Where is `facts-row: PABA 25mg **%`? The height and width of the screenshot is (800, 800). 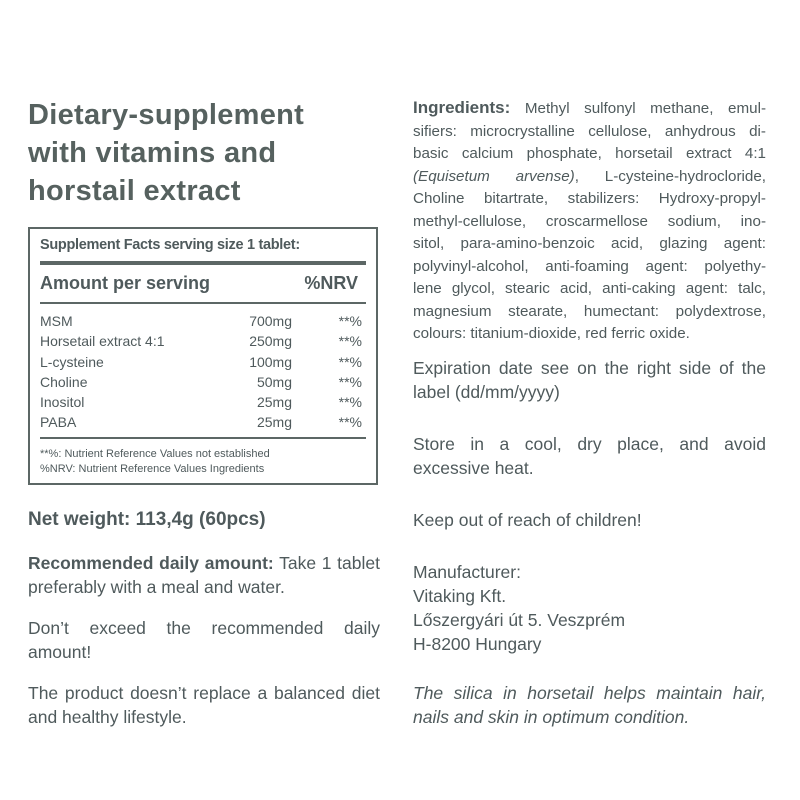
facts-row: PABA 25mg **% is located at coordinates (201, 422).